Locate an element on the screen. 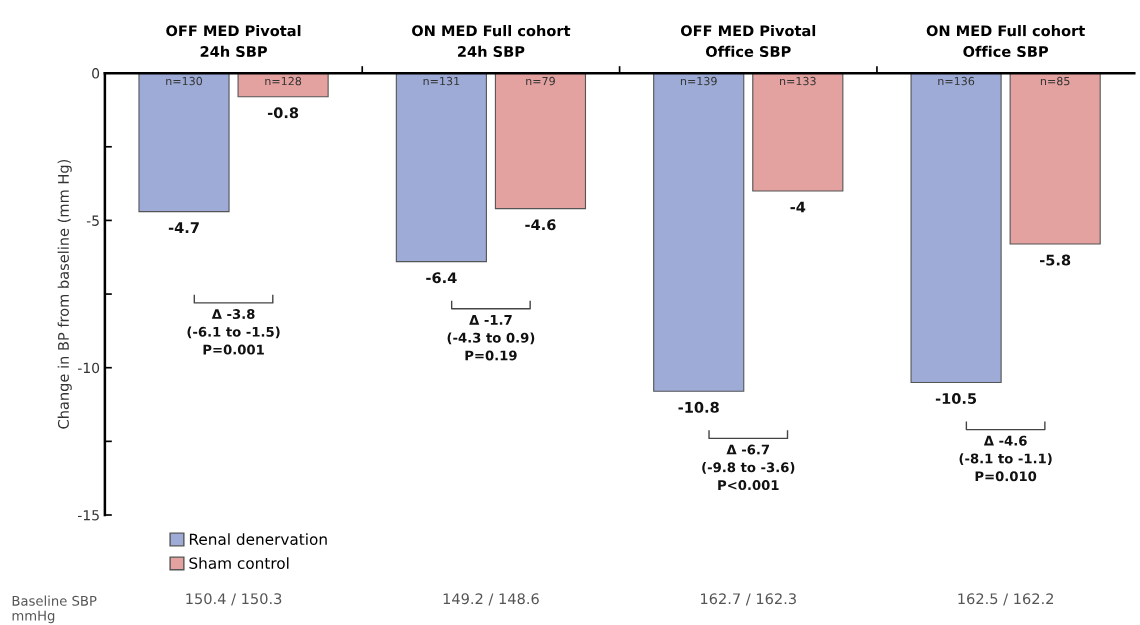 Image resolution: width=1140 pixels, height=625 pixels. data-label: -10.5 is located at coordinates (956, 399).